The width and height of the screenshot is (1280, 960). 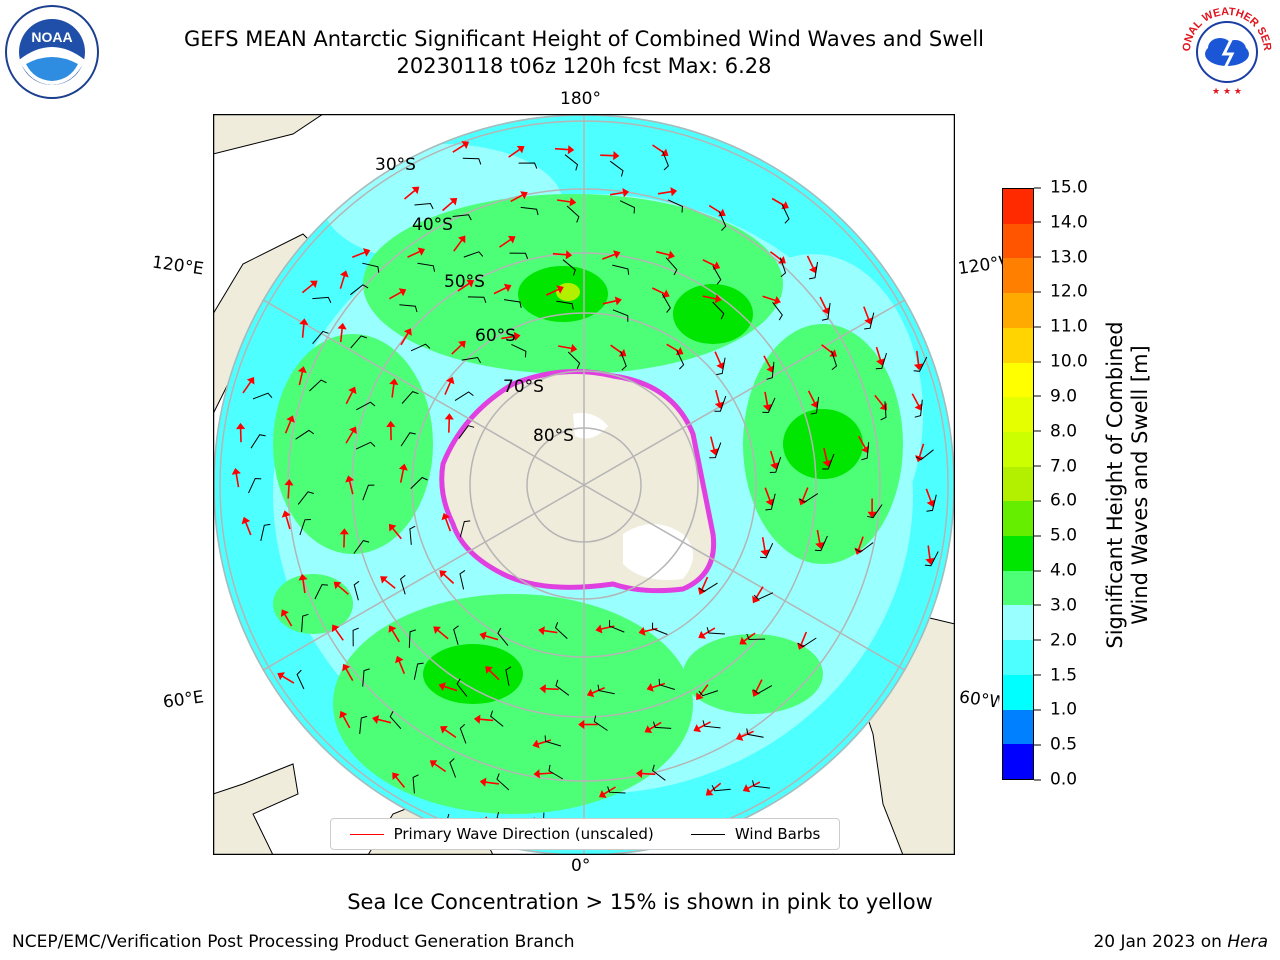 What do you see at coordinates (580, 99) in the screenshot?
I see `lon-label-180: 180°` at bounding box center [580, 99].